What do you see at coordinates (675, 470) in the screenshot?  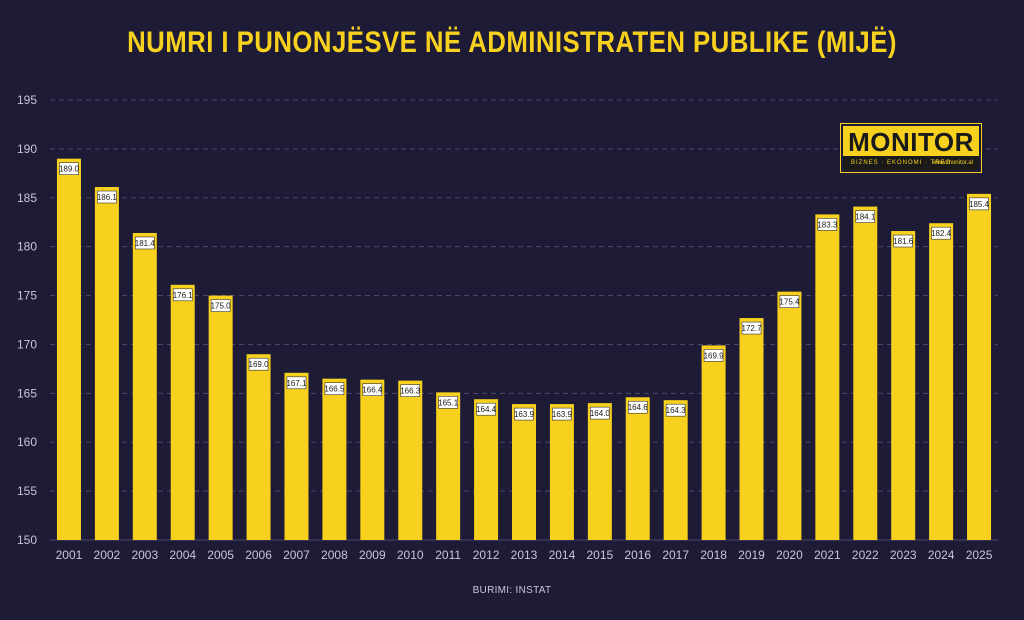 I see `bar-2017` at bounding box center [675, 470].